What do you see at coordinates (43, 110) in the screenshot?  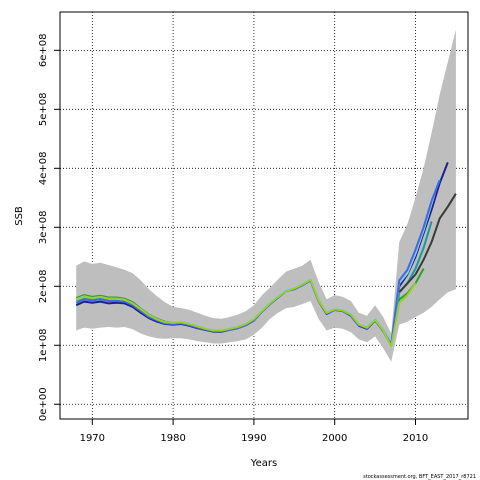 I see `y-tick-label: 5e+08` at bounding box center [43, 110].